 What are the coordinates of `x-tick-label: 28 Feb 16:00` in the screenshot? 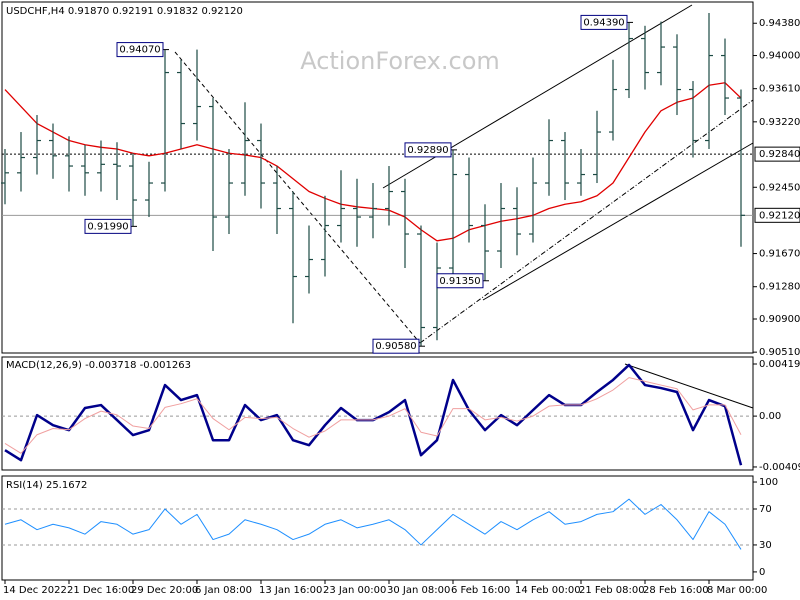 It's located at (676, 590).